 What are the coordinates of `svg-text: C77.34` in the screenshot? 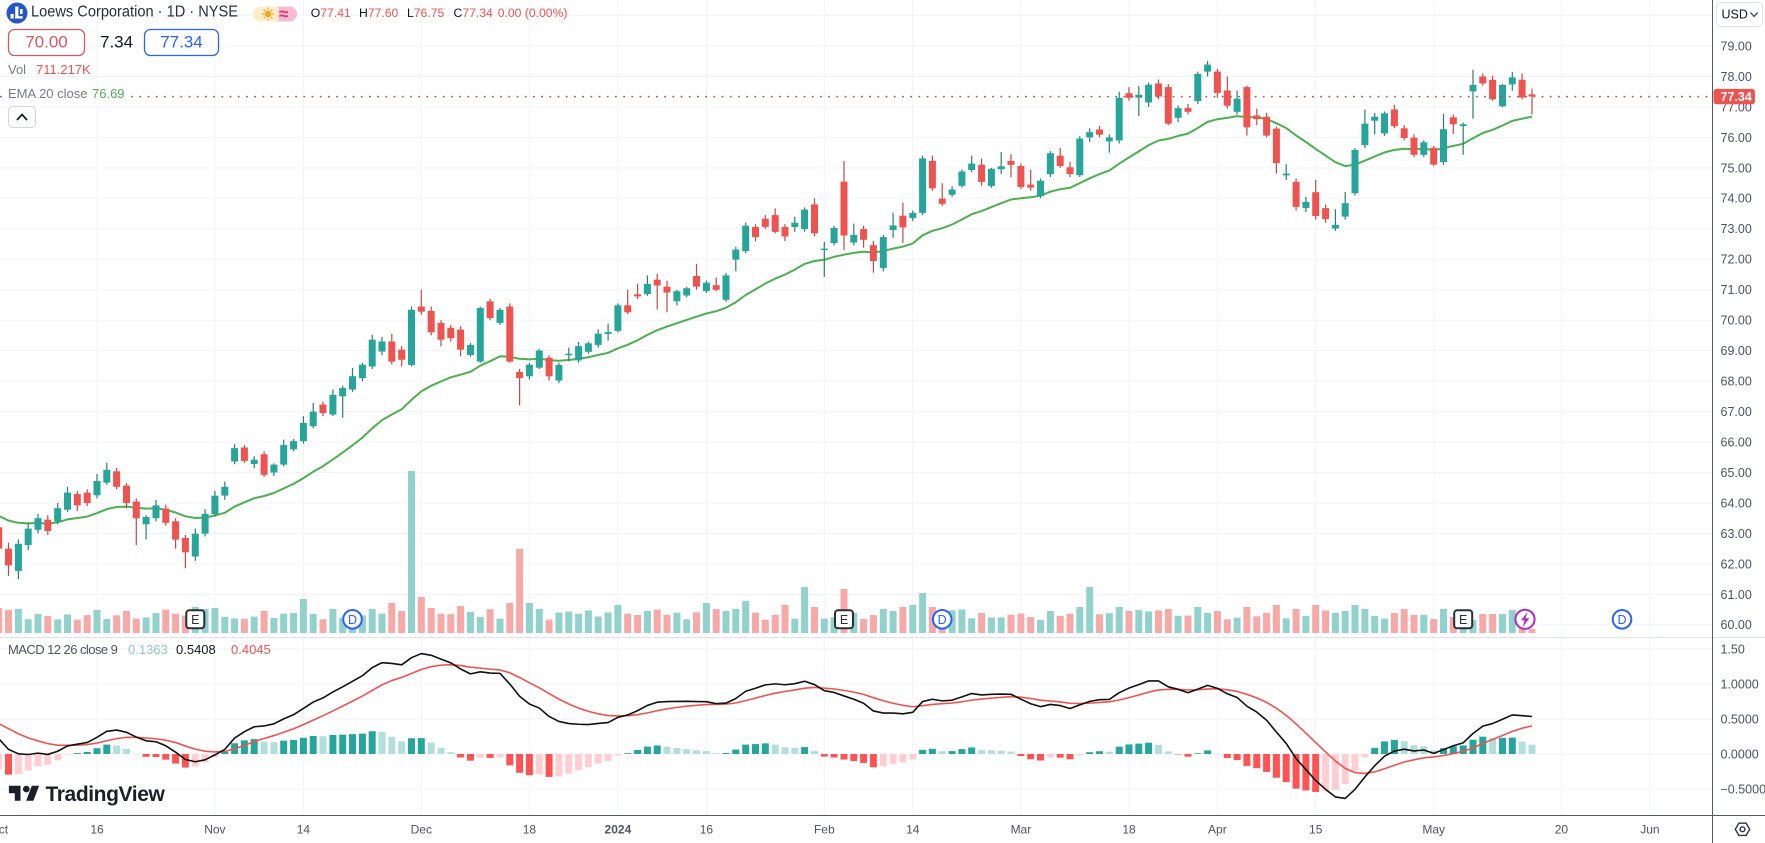 It's located at (474, 13).